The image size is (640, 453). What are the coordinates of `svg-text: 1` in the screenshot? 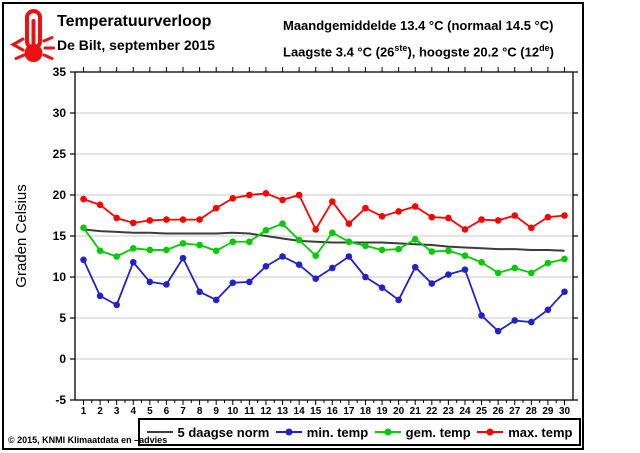 It's located at (84, 411).